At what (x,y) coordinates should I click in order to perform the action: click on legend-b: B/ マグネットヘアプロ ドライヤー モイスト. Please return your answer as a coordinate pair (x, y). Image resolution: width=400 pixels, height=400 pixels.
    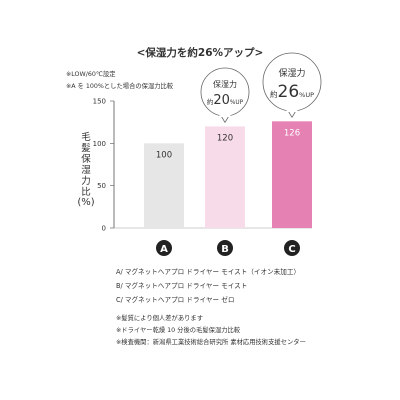
    Looking at the image, I should click on (181, 285).